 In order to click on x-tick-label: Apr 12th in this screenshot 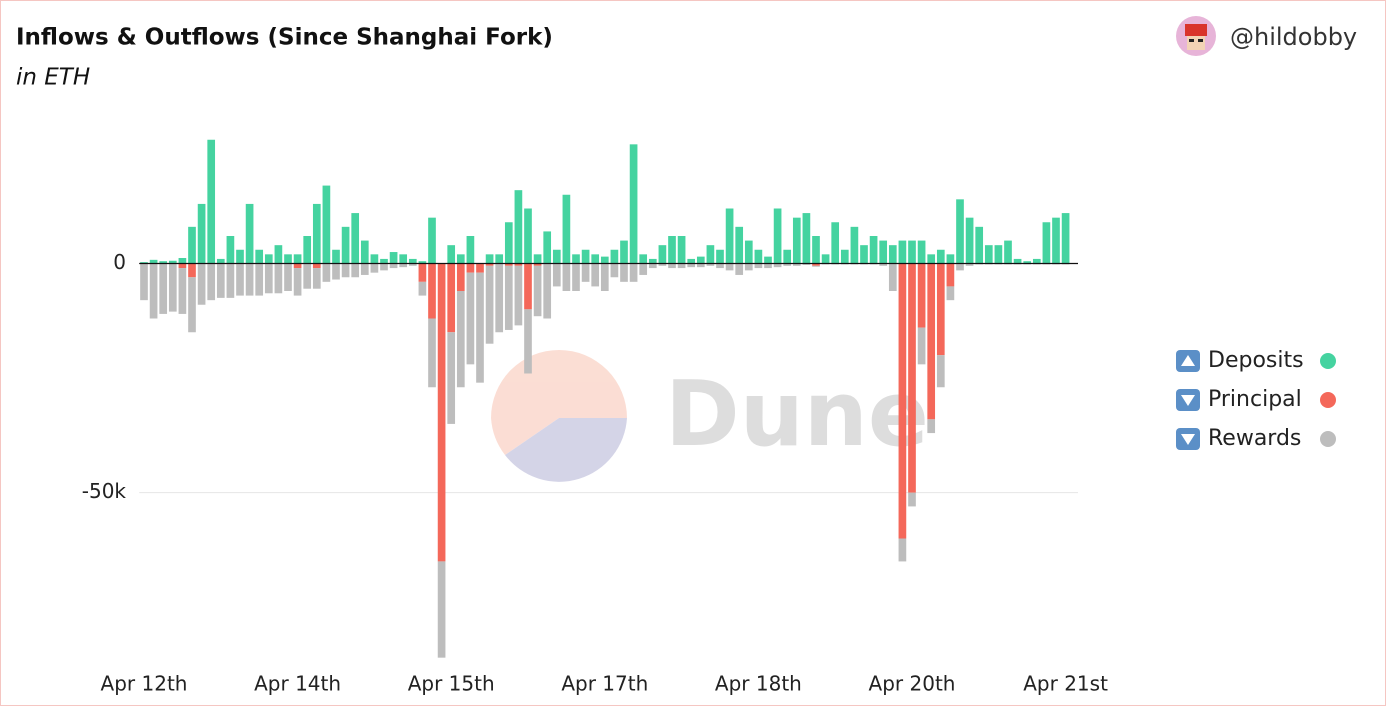, I will do `click(144, 684)`.